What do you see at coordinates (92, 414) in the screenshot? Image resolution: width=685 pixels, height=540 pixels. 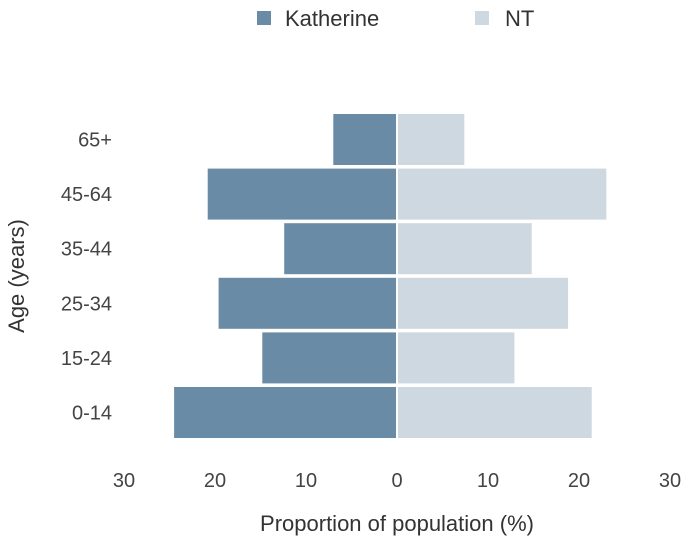 I see `y-tick-label-0-14: 0-14` at bounding box center [92, 414].